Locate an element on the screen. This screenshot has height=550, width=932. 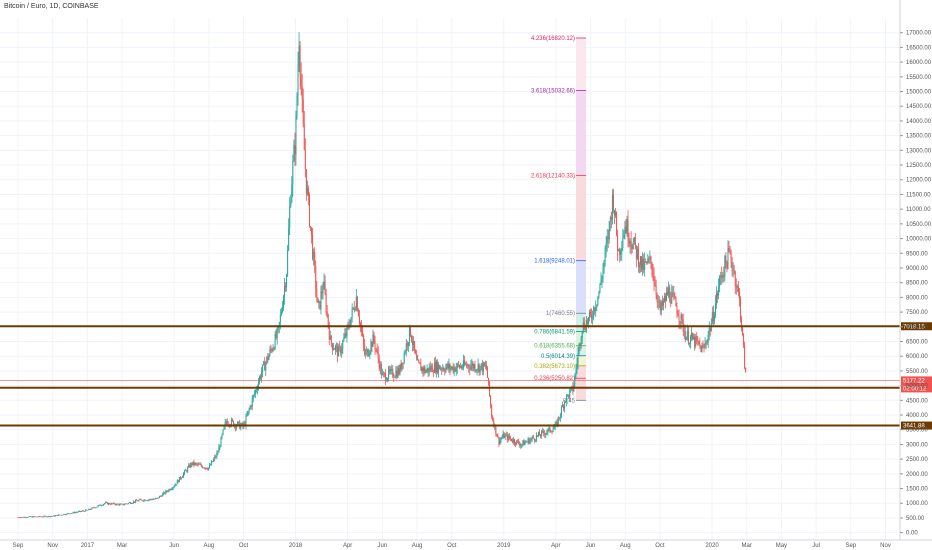
y-tick-label: 12500.00 is located at coordinates (919, 166).